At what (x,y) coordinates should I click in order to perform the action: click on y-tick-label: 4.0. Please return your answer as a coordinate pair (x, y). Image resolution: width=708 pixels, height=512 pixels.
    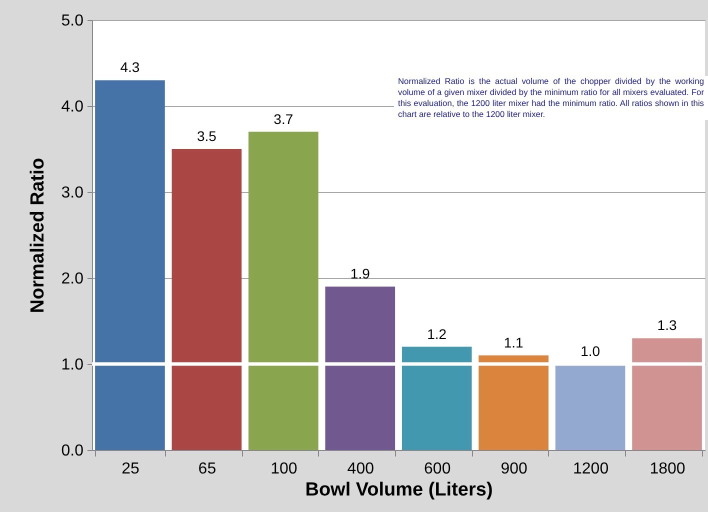
    Looking at the image, I should click on (72, 107).